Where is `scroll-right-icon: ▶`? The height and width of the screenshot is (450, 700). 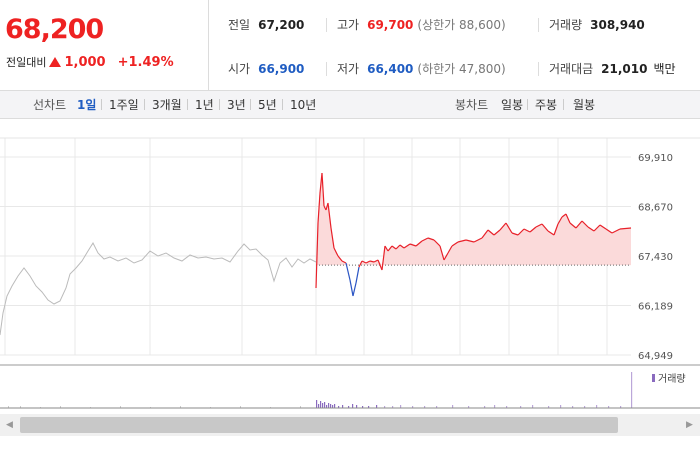
scroll-right-icon: ▶ is located at coordinates (689, 425).